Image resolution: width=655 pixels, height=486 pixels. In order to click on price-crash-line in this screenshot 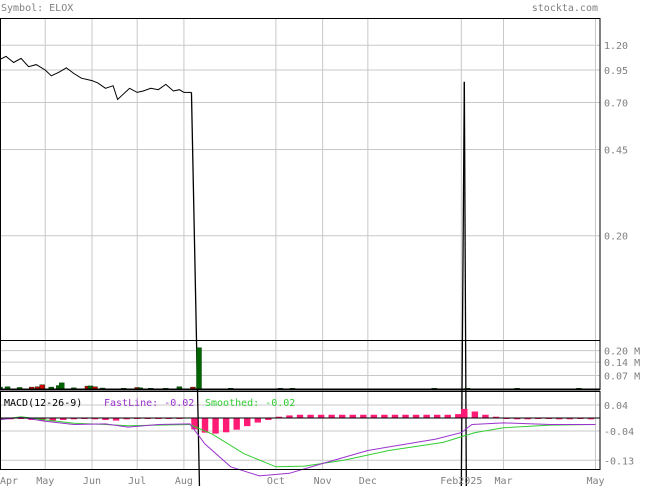, I will do `click(195, 289)`.